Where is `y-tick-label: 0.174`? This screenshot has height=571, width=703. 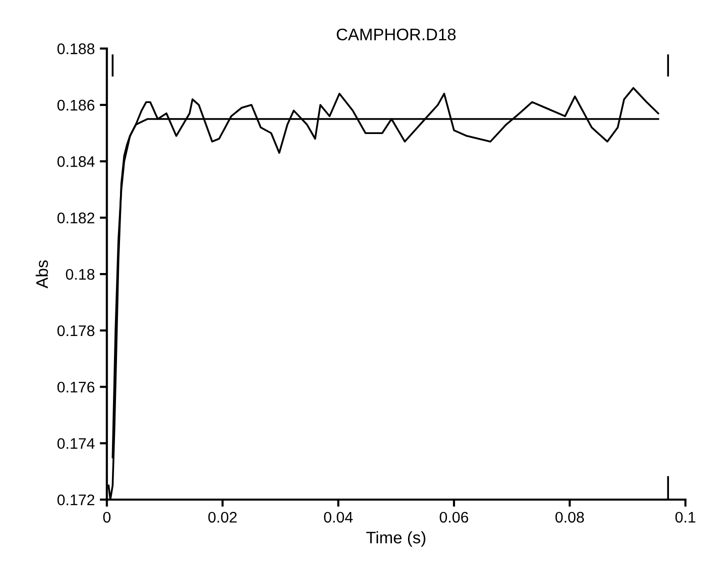
y-tick-label: 0.174 is located at coordinates (76, 443).